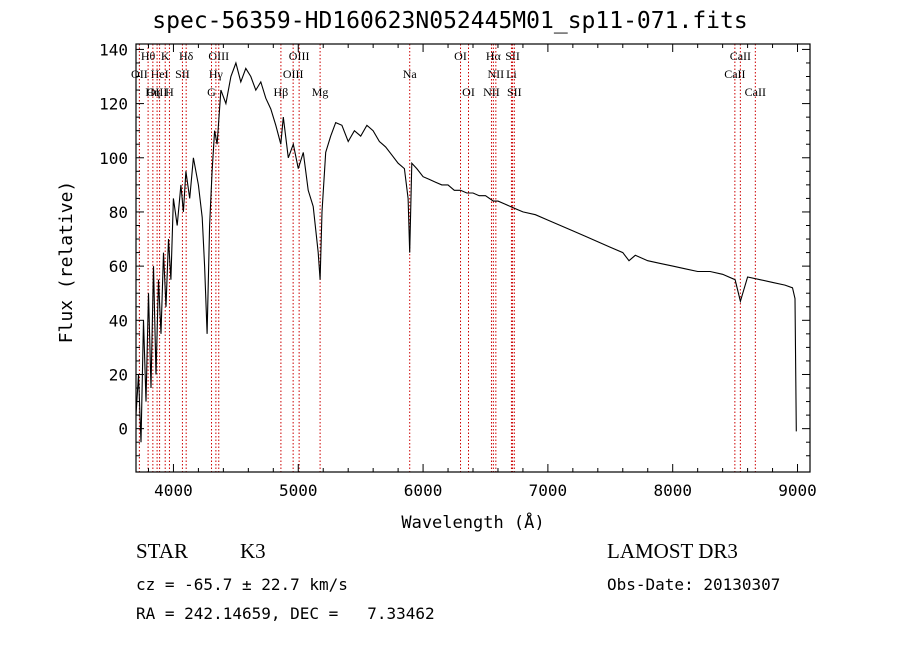  What do you see at coordinates (152, 92) in the screenshot?
I see `line-marker-label: Hη` at bounding box center [152, 92].